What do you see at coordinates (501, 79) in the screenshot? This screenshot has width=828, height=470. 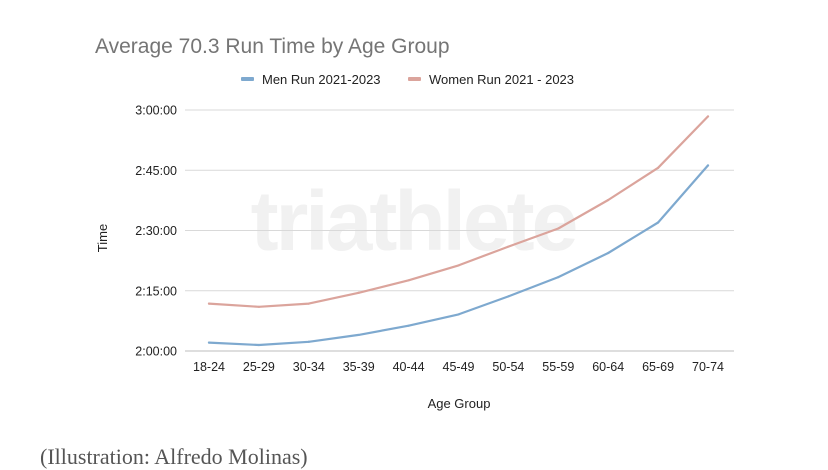 I see `legend-label: Women Run 2021 - 2023` at bounding box center [501, 79].